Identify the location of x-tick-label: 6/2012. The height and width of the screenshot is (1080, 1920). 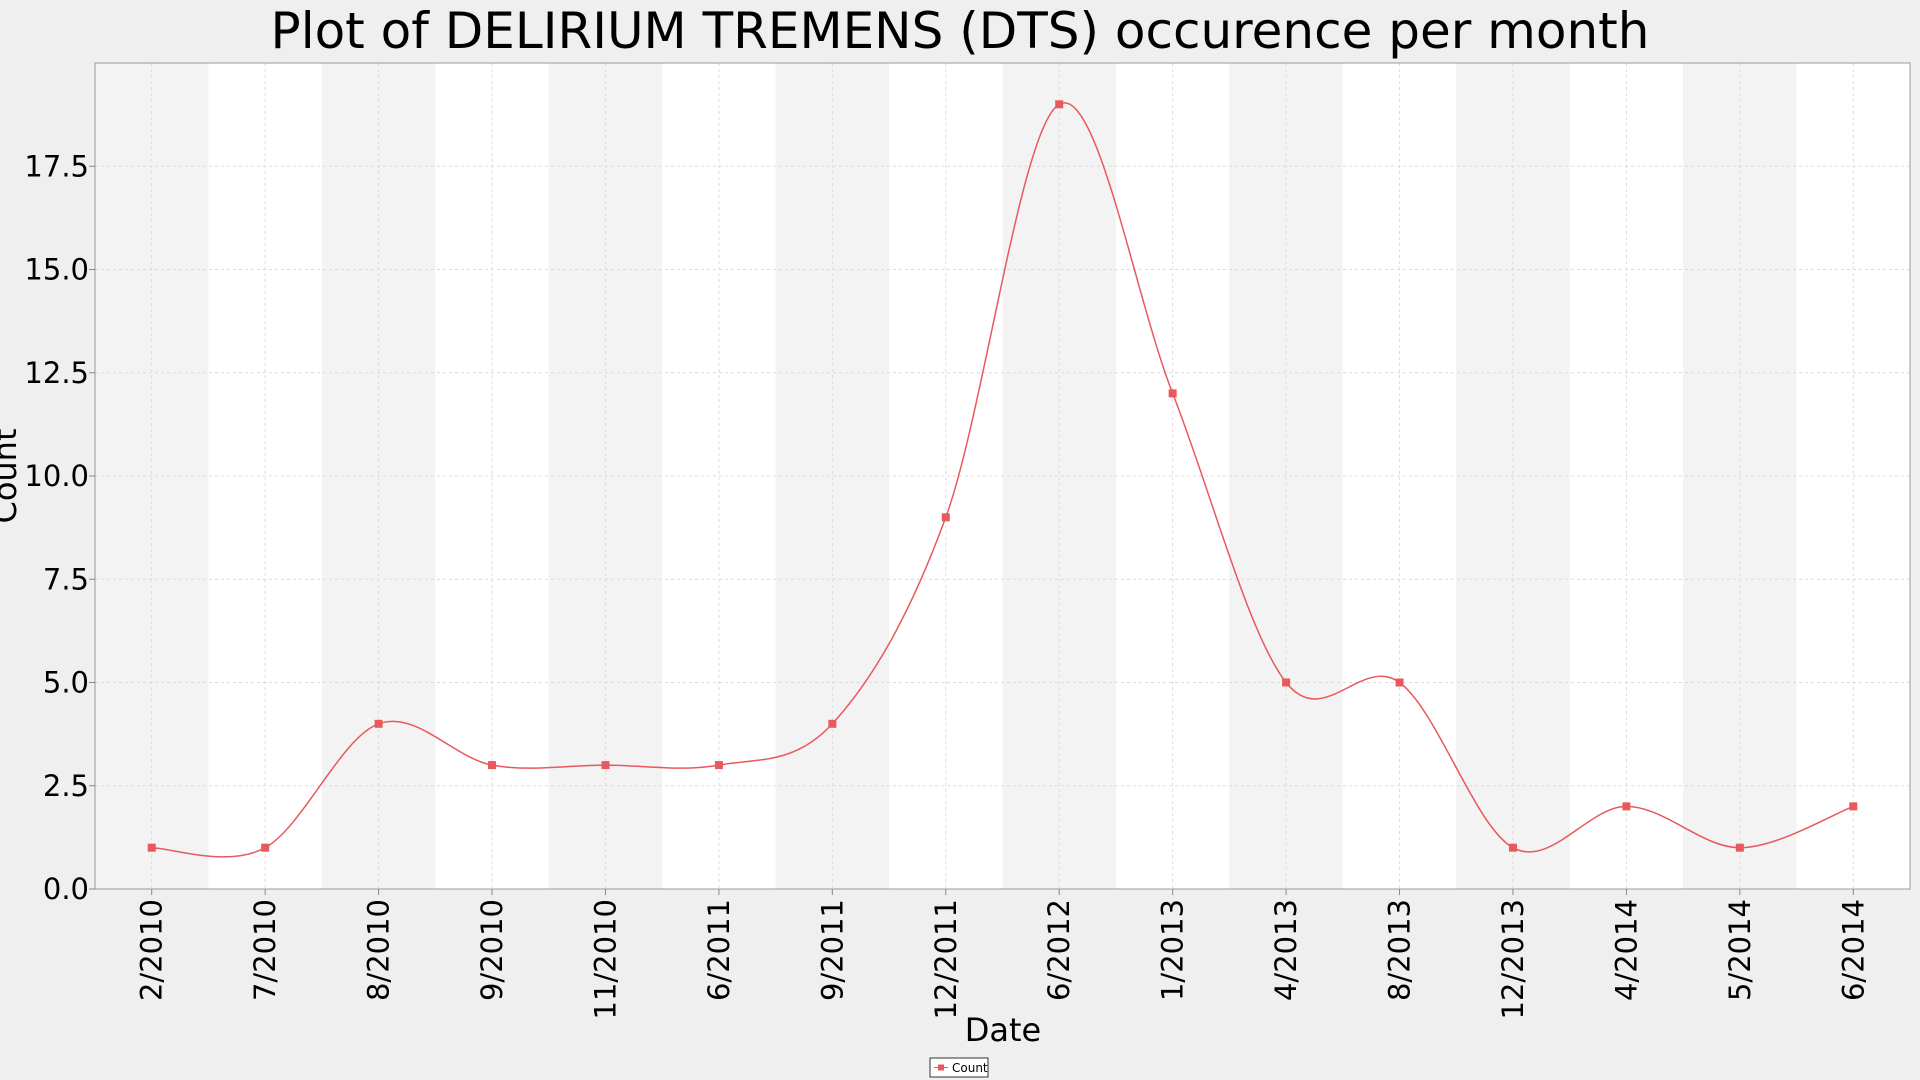
(1059, 950).